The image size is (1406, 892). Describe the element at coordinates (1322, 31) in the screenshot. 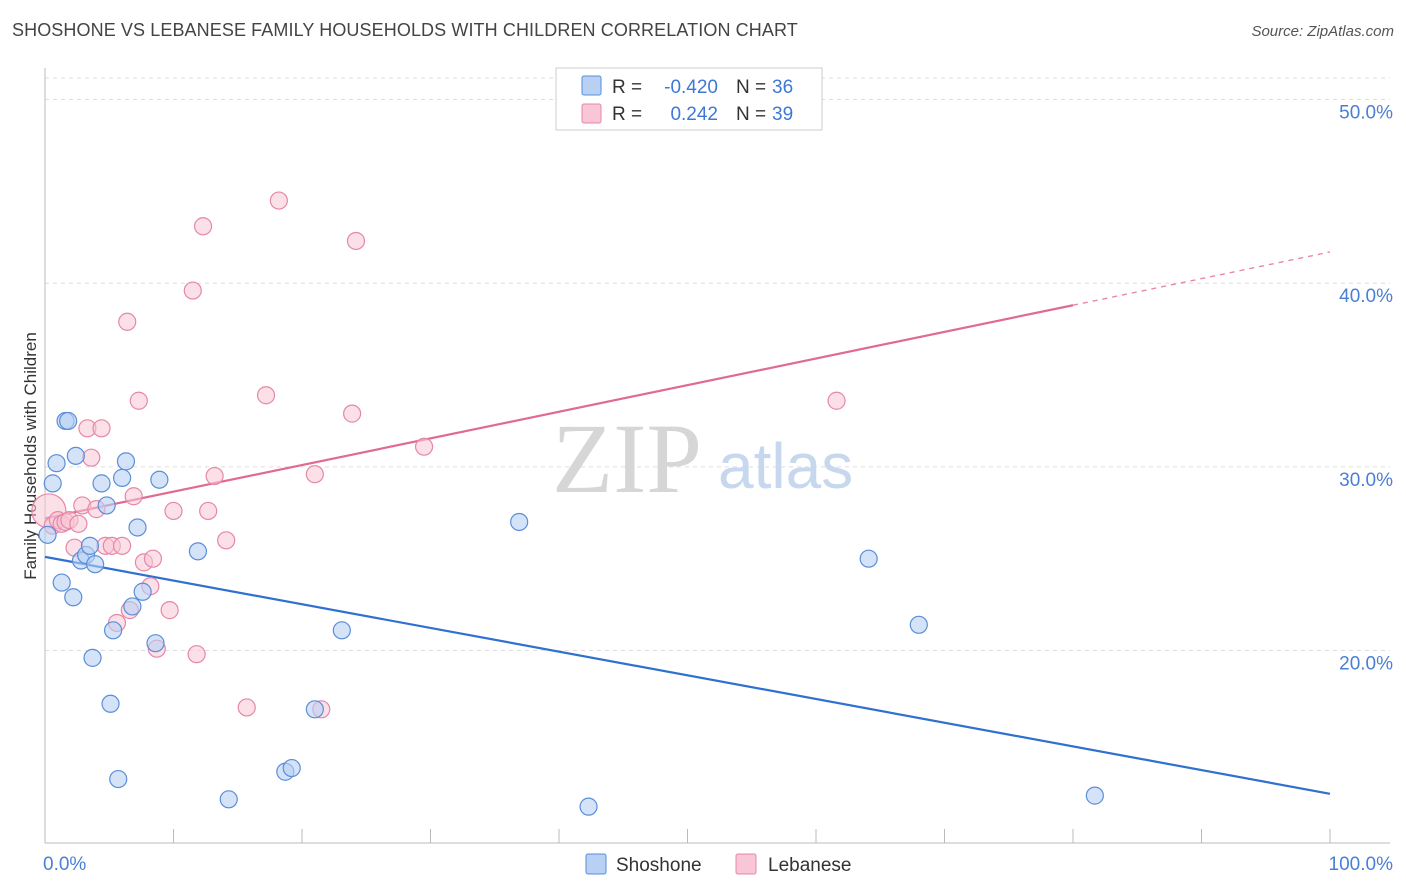

I see `chart-source: Source: ZipAtlas.com` at that location.